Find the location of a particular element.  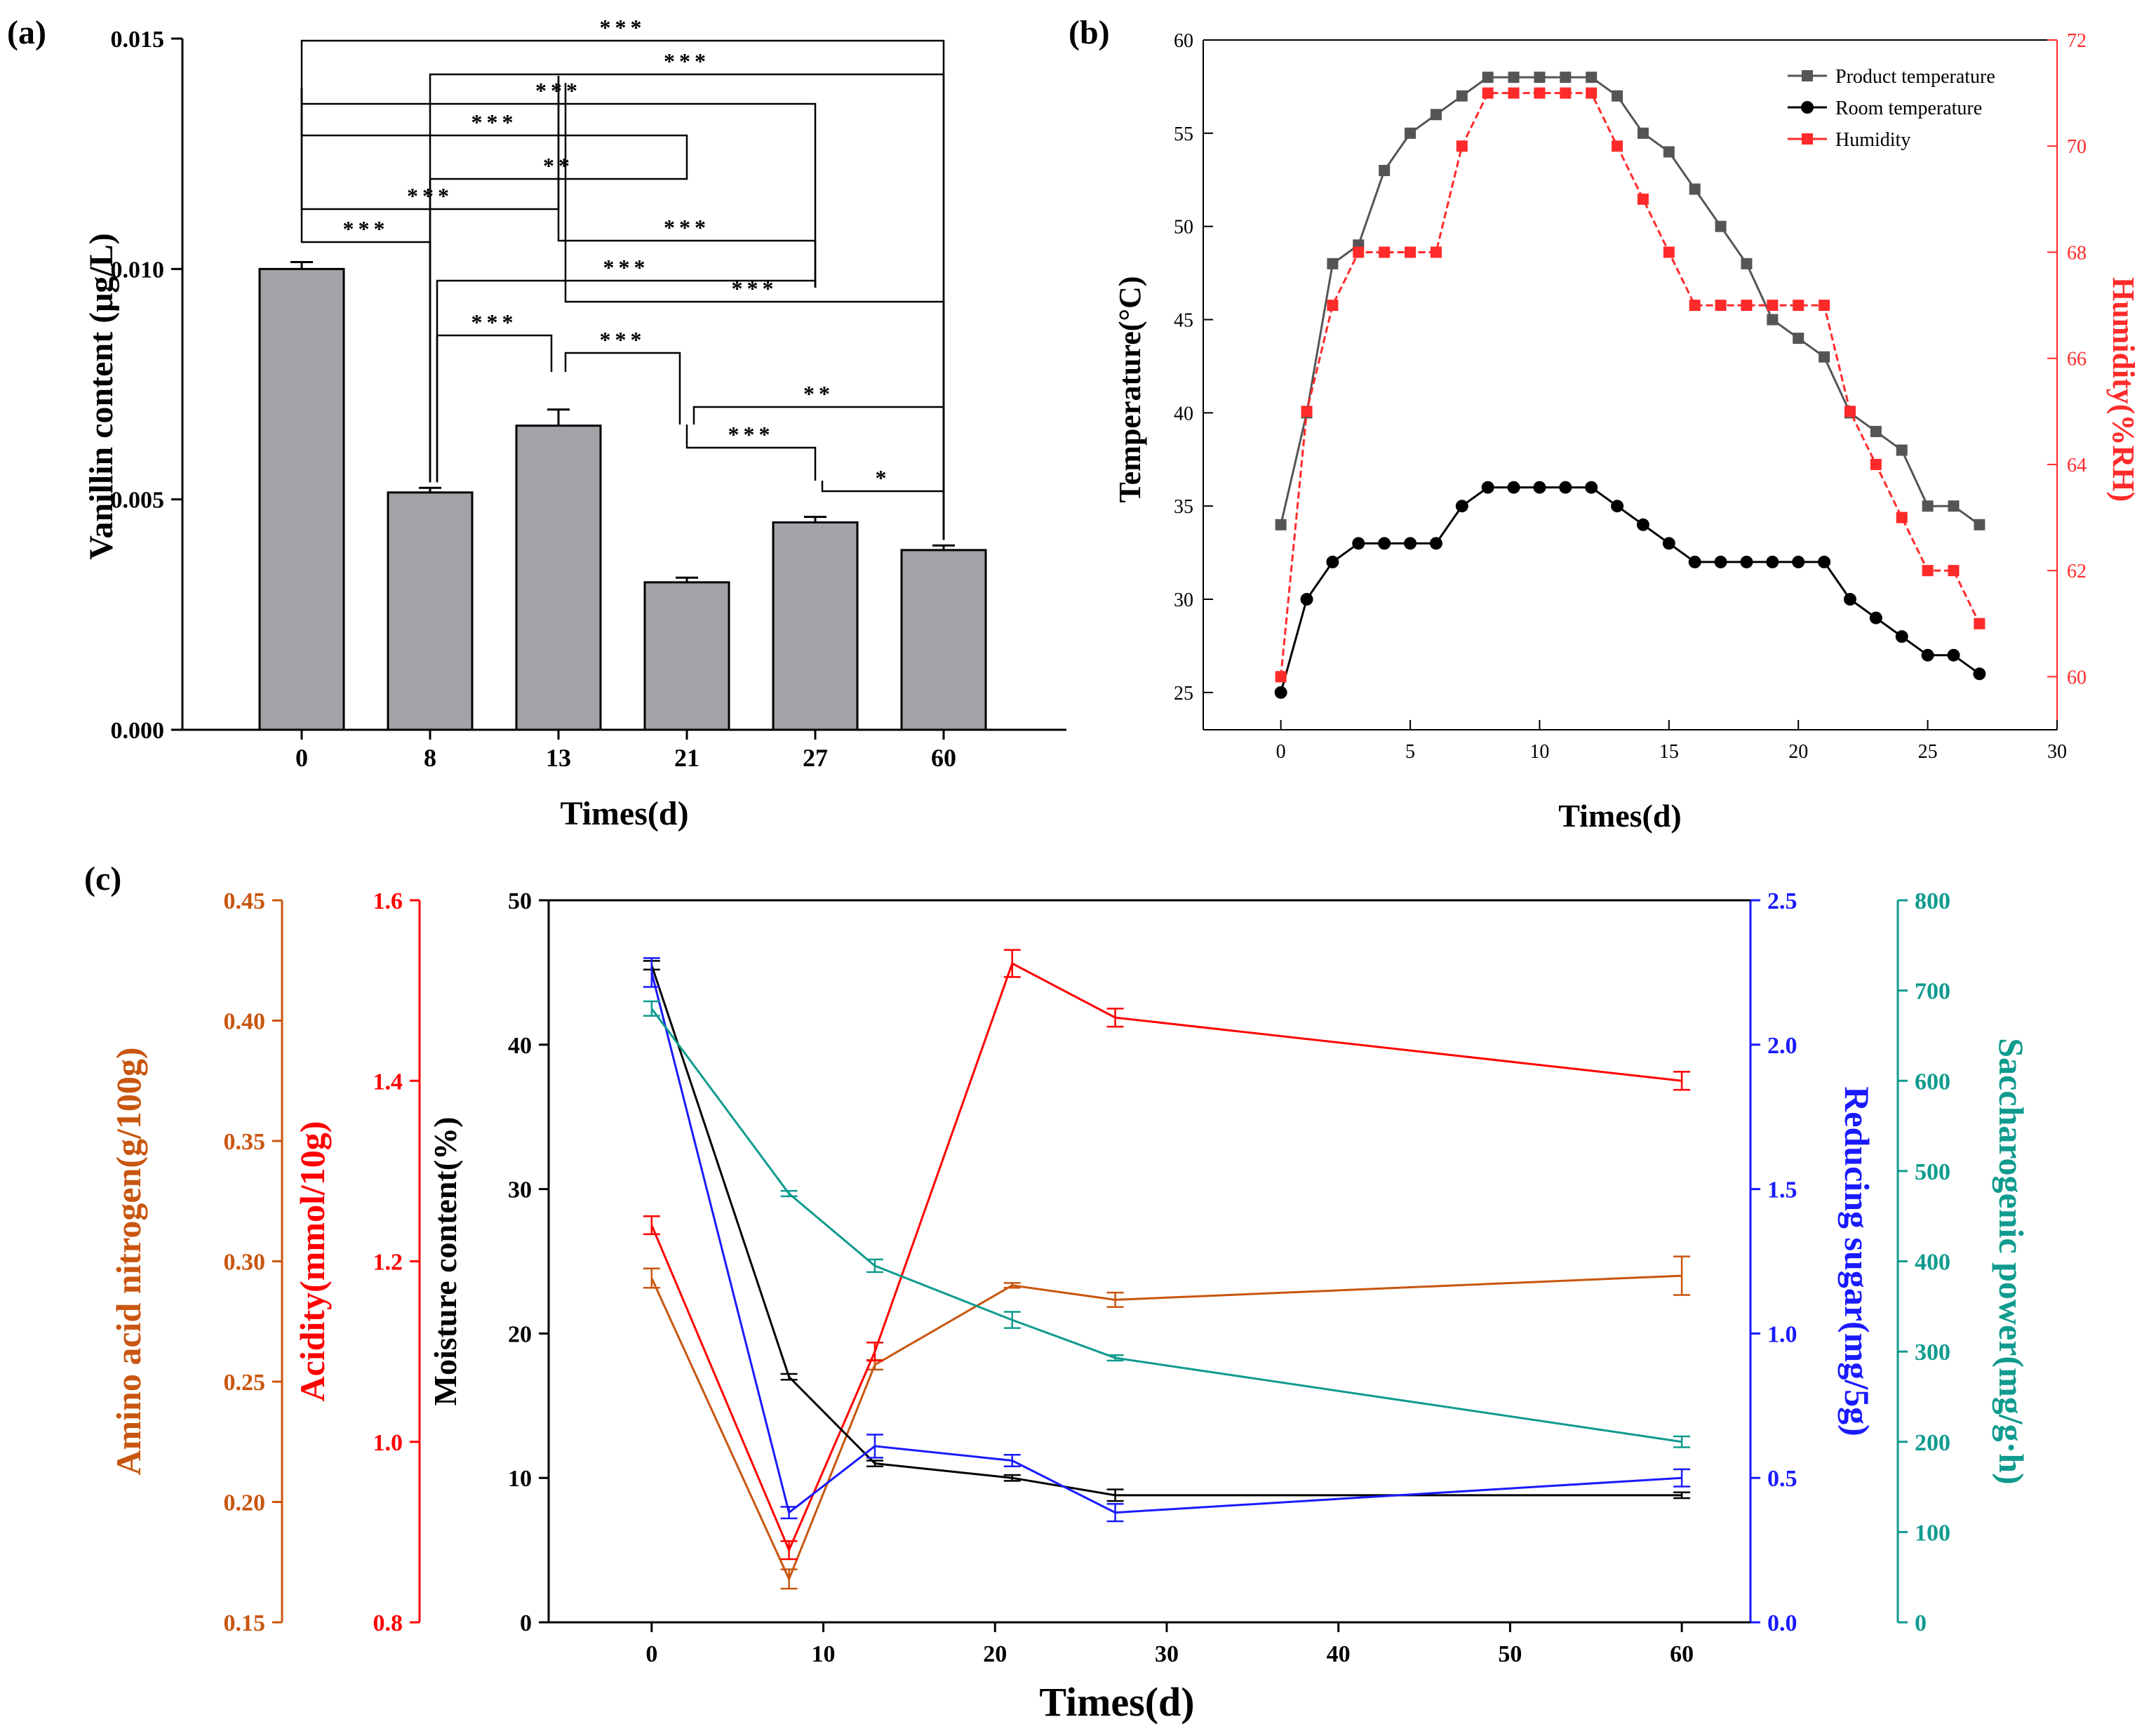

c-axis-label-amino: Amino acid nitrogen(g/100g) is located at coordinates (128, 1261).